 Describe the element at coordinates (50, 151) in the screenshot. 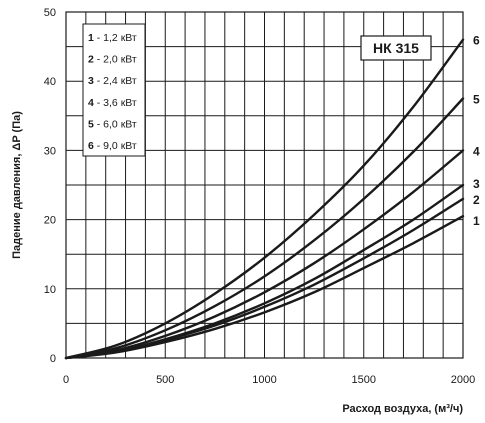

I see `y-tick-label: 30` at that location.